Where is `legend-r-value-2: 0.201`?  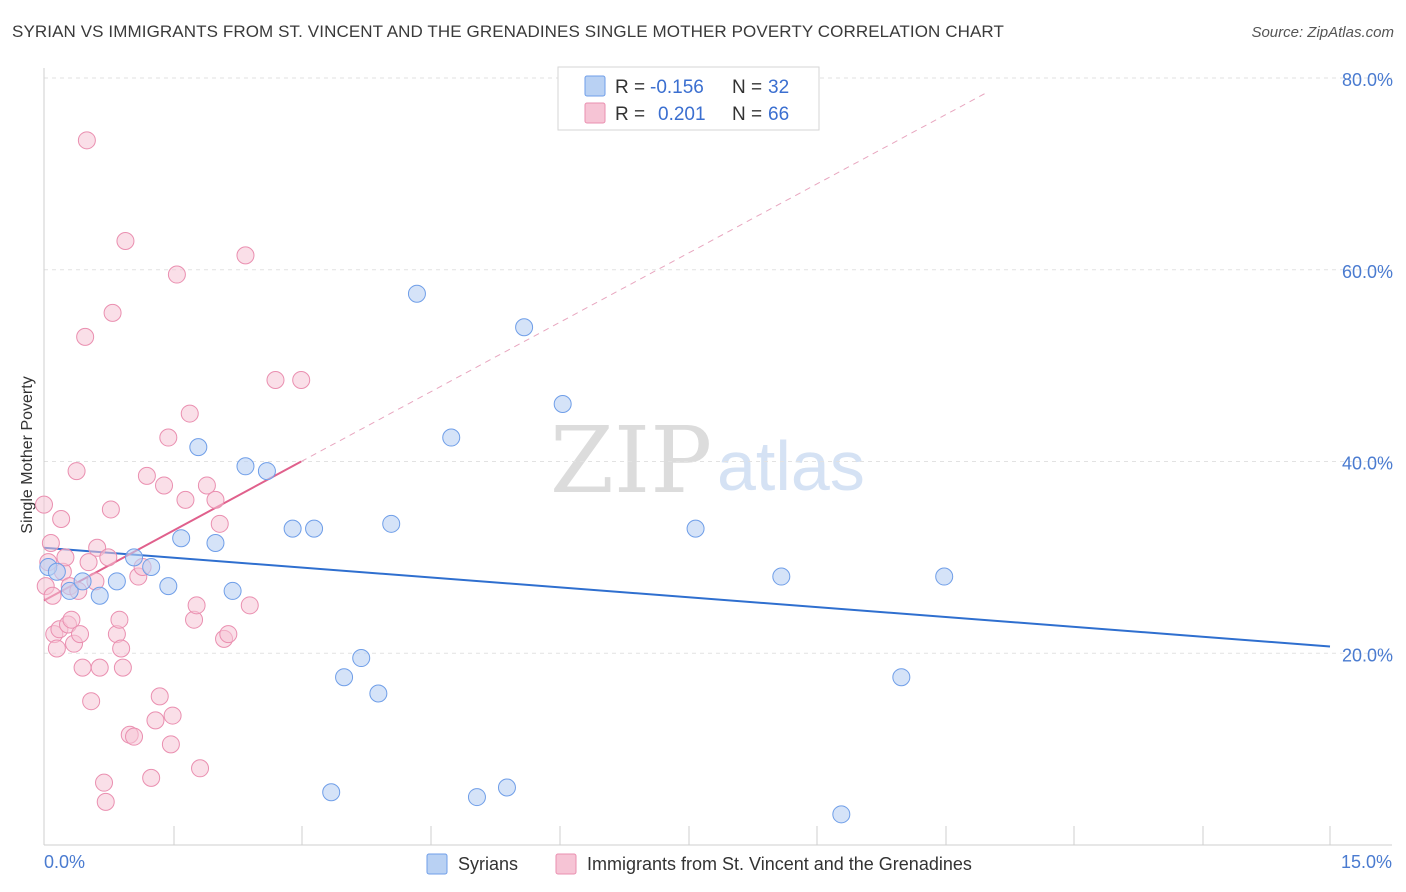
legend-r-value-2: 0.201 is located at coordinates (682, 114).